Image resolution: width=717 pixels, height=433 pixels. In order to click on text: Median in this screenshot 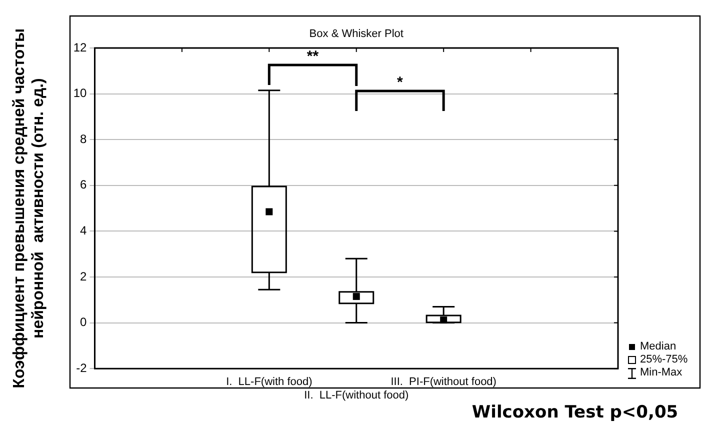, I will do `click(658, 346)`.